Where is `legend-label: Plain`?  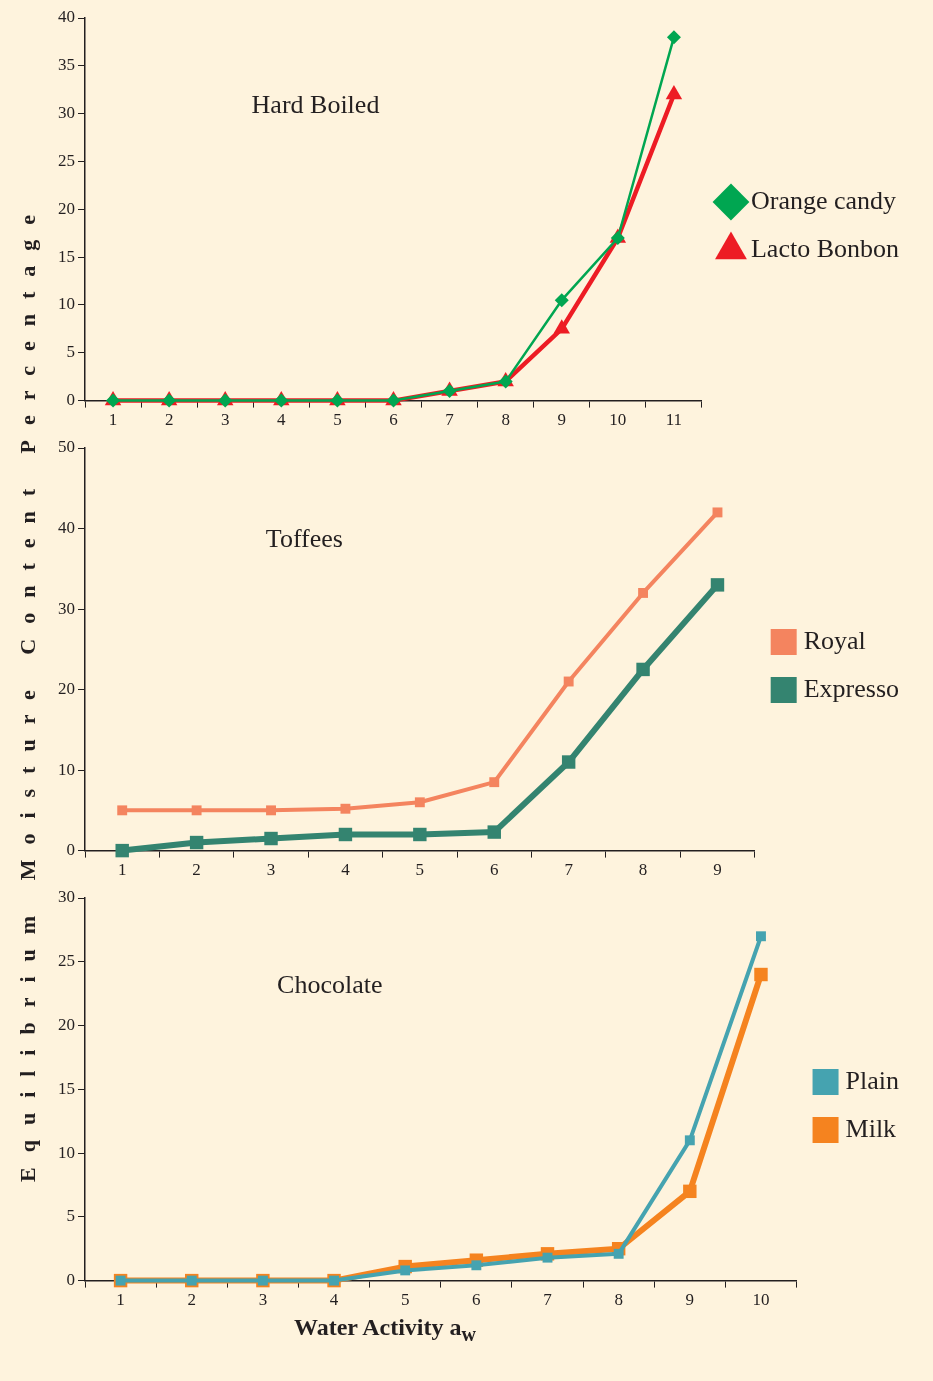
legend-label: Plain is located at coordinates (872, 1080).